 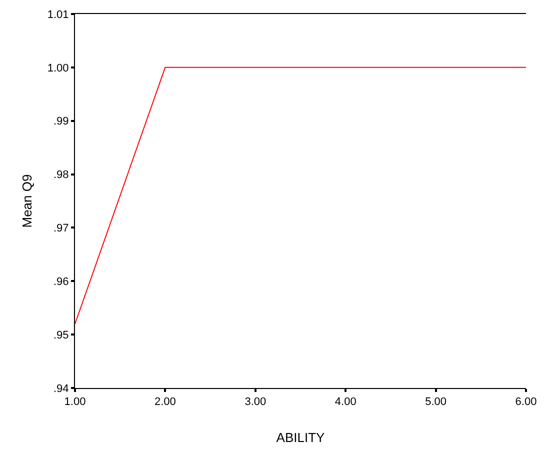 What do you see at coordinates (58, 68) in the screenshot?
I see `y-tick-label: 1.00` at bounding box center [58, 68].